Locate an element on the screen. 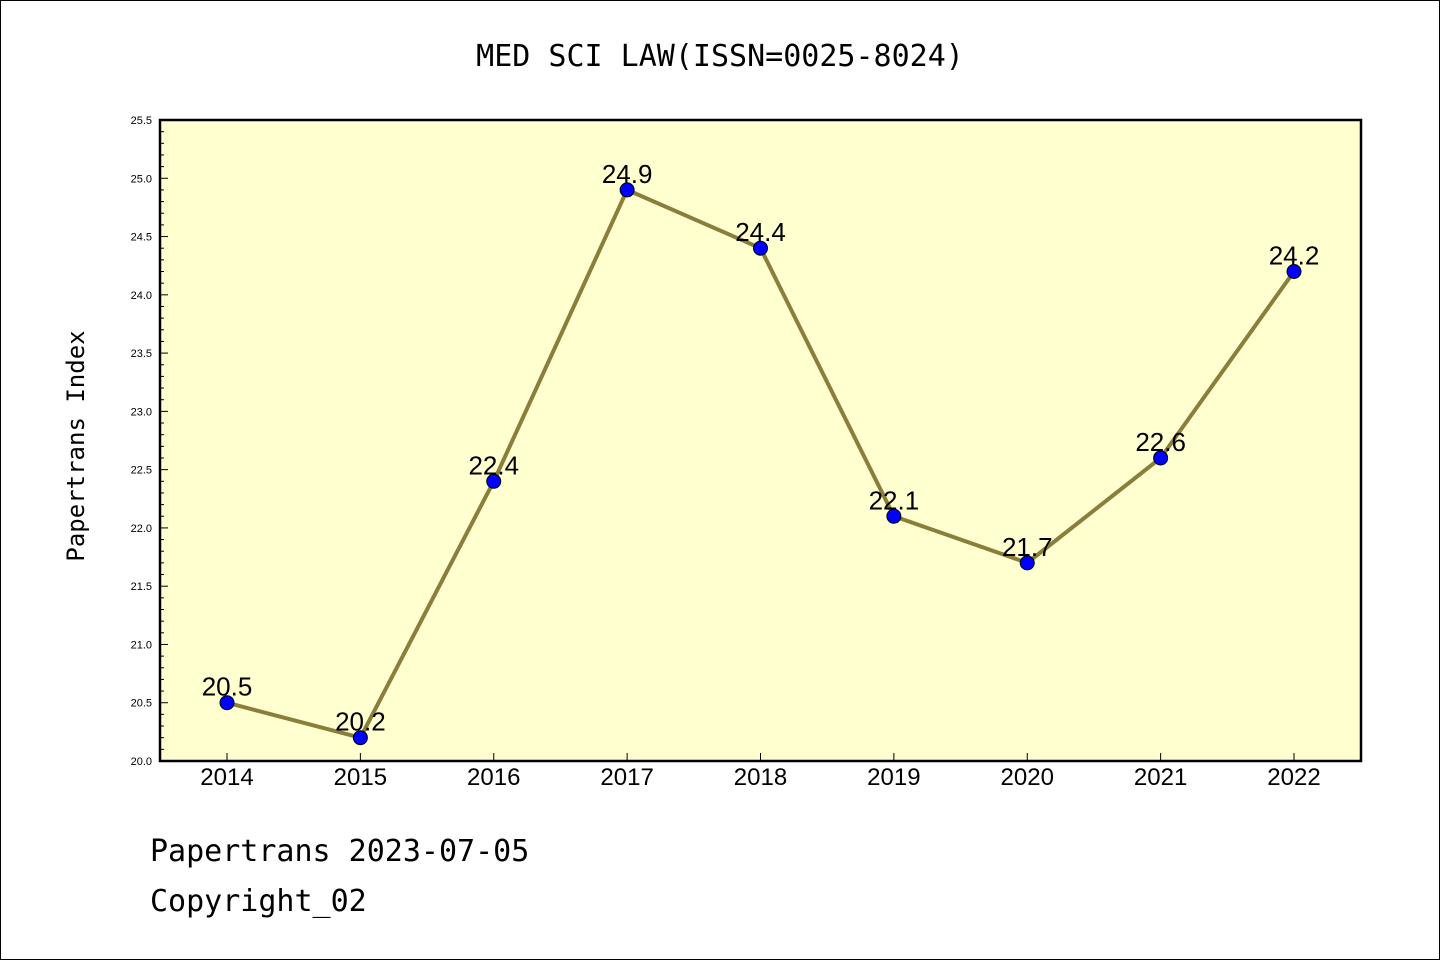 The width and height of the screenshot is (1440, 960). x-tick-label: 2016 is located at coordinates (493, 777).